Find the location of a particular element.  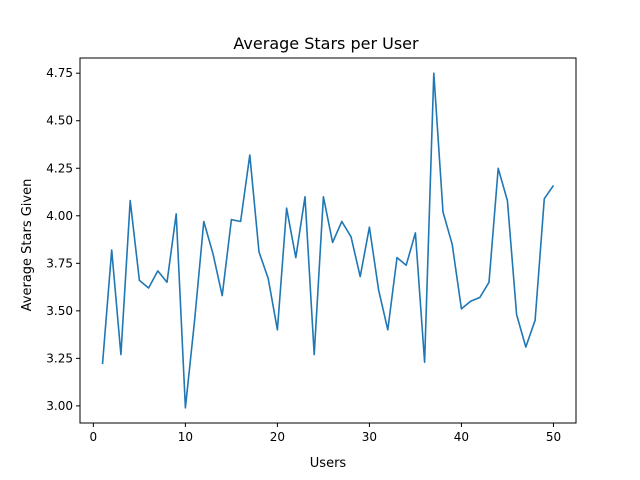

x-tick-label: 30 is located at coordinates (369, 437).